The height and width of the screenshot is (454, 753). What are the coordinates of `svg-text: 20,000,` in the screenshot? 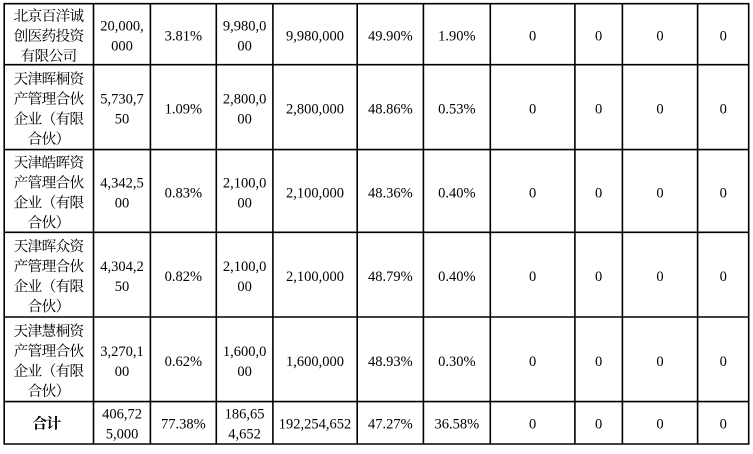 It's located at (122, 27).